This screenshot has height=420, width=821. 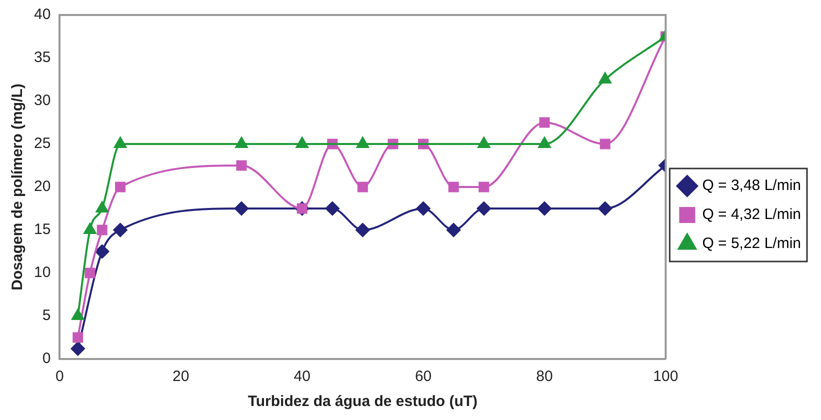 What do you see at coordinates (302, 377) in the screenshot?
I see `x-tick-label: 40` at bounding box center [302, 377].